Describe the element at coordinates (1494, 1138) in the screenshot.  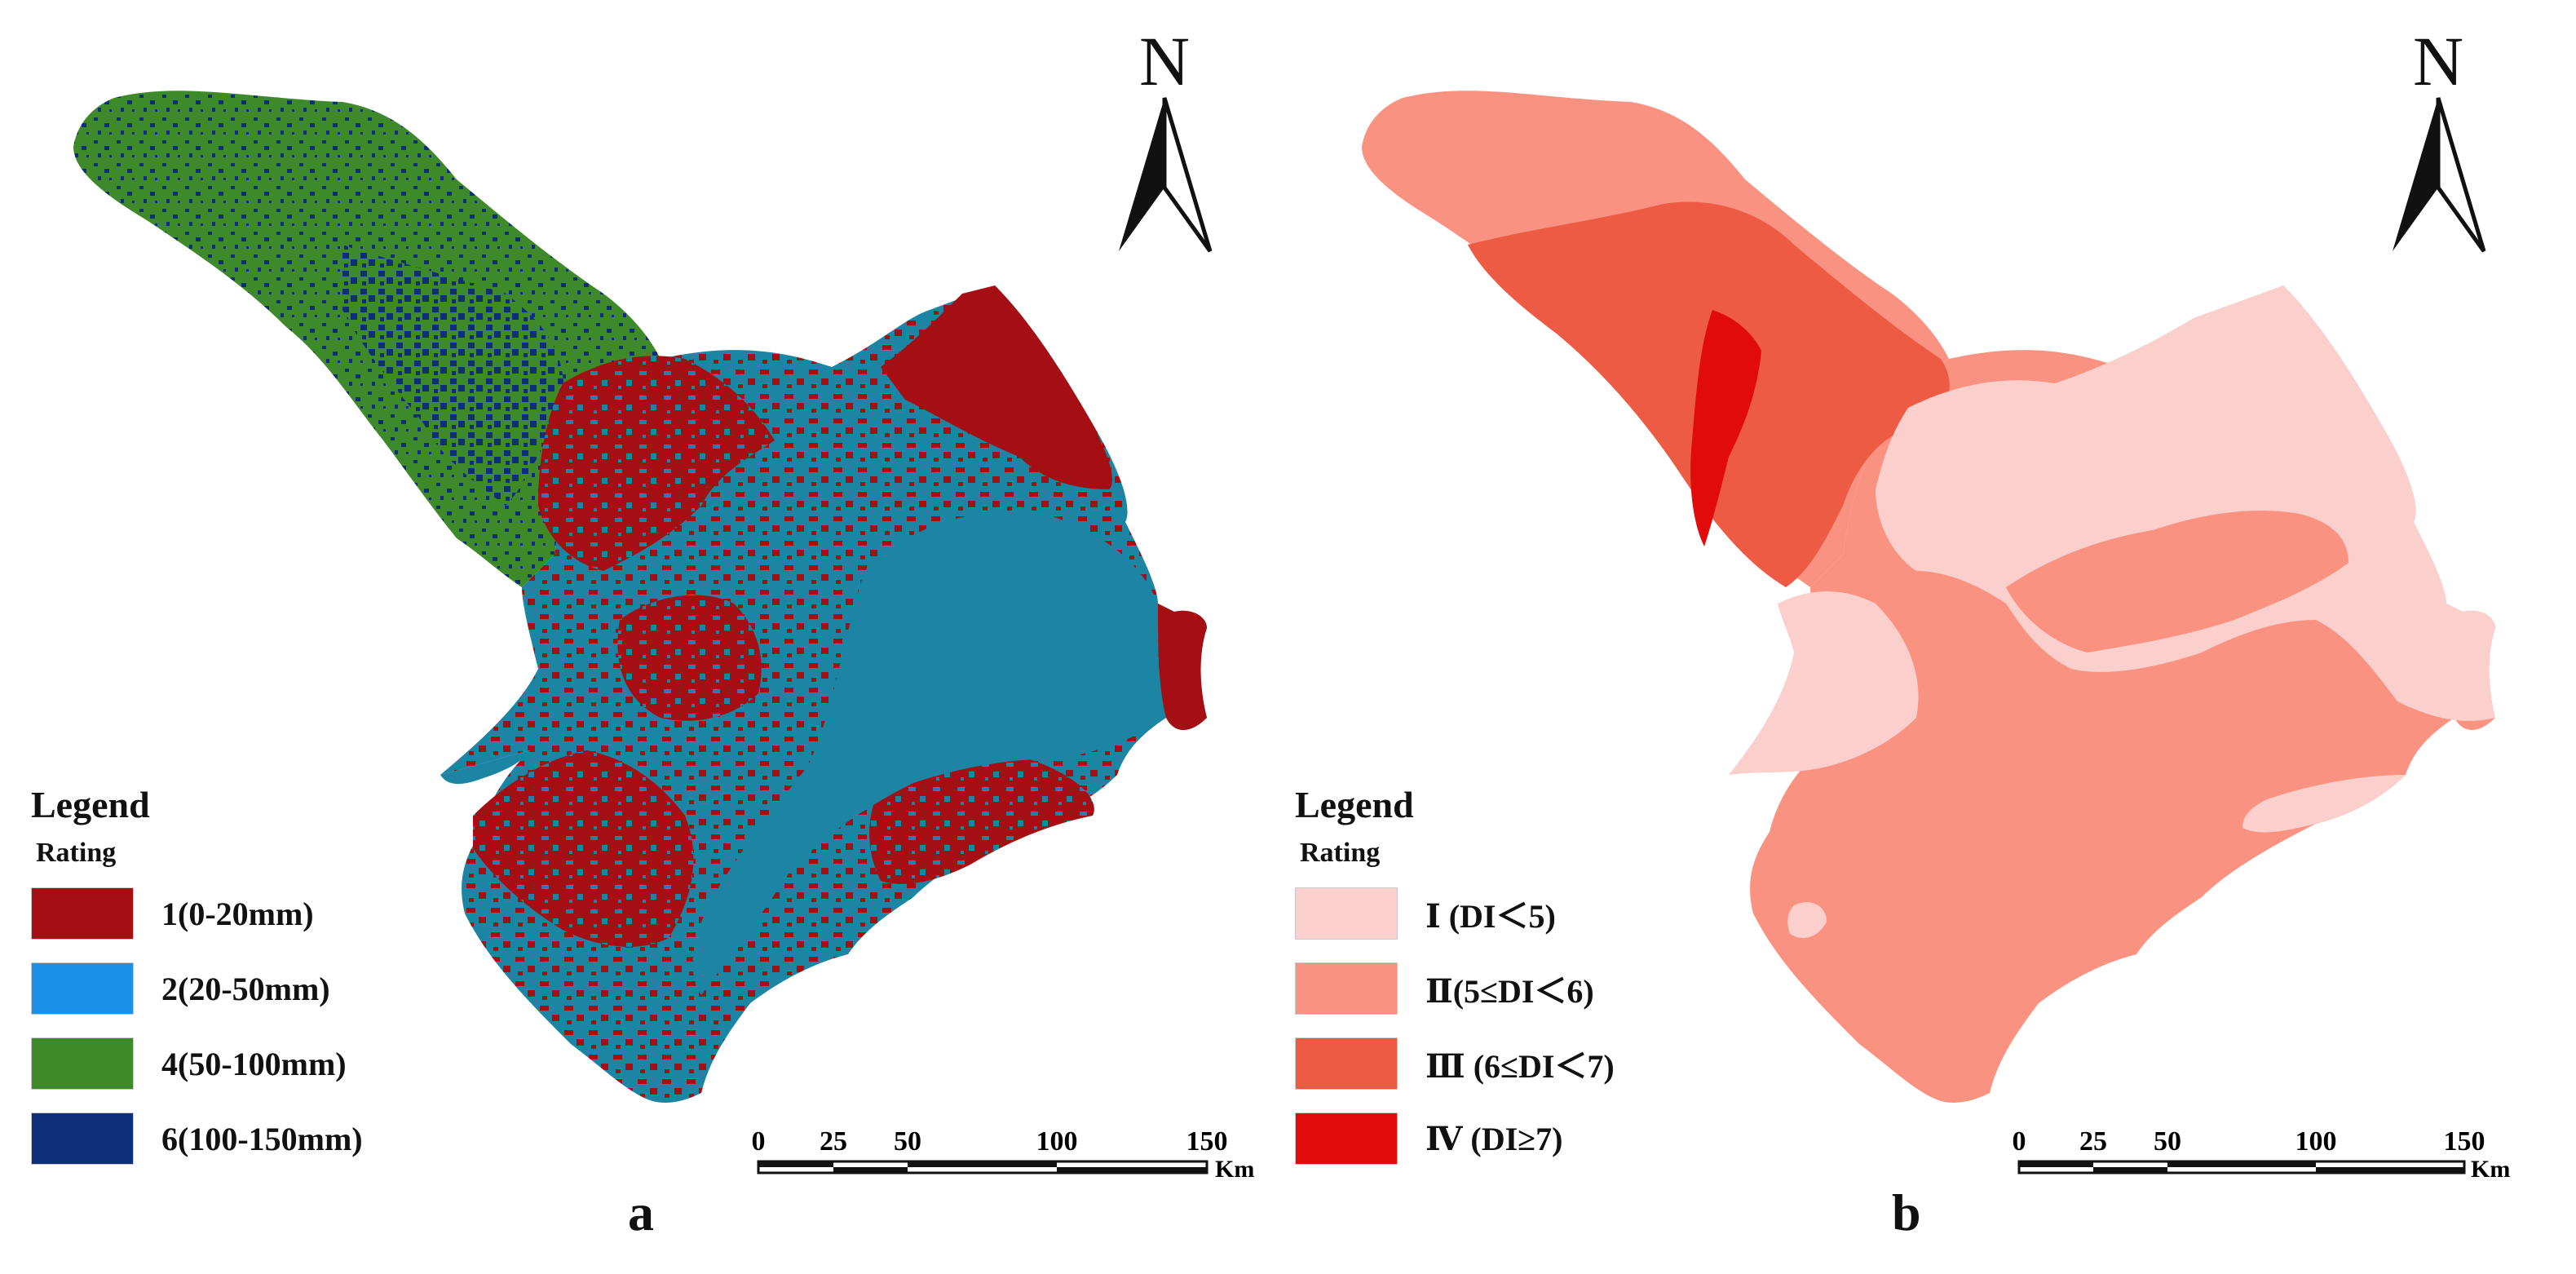
I see `legend-label: Ⅳ (DI≥7)` at that location.